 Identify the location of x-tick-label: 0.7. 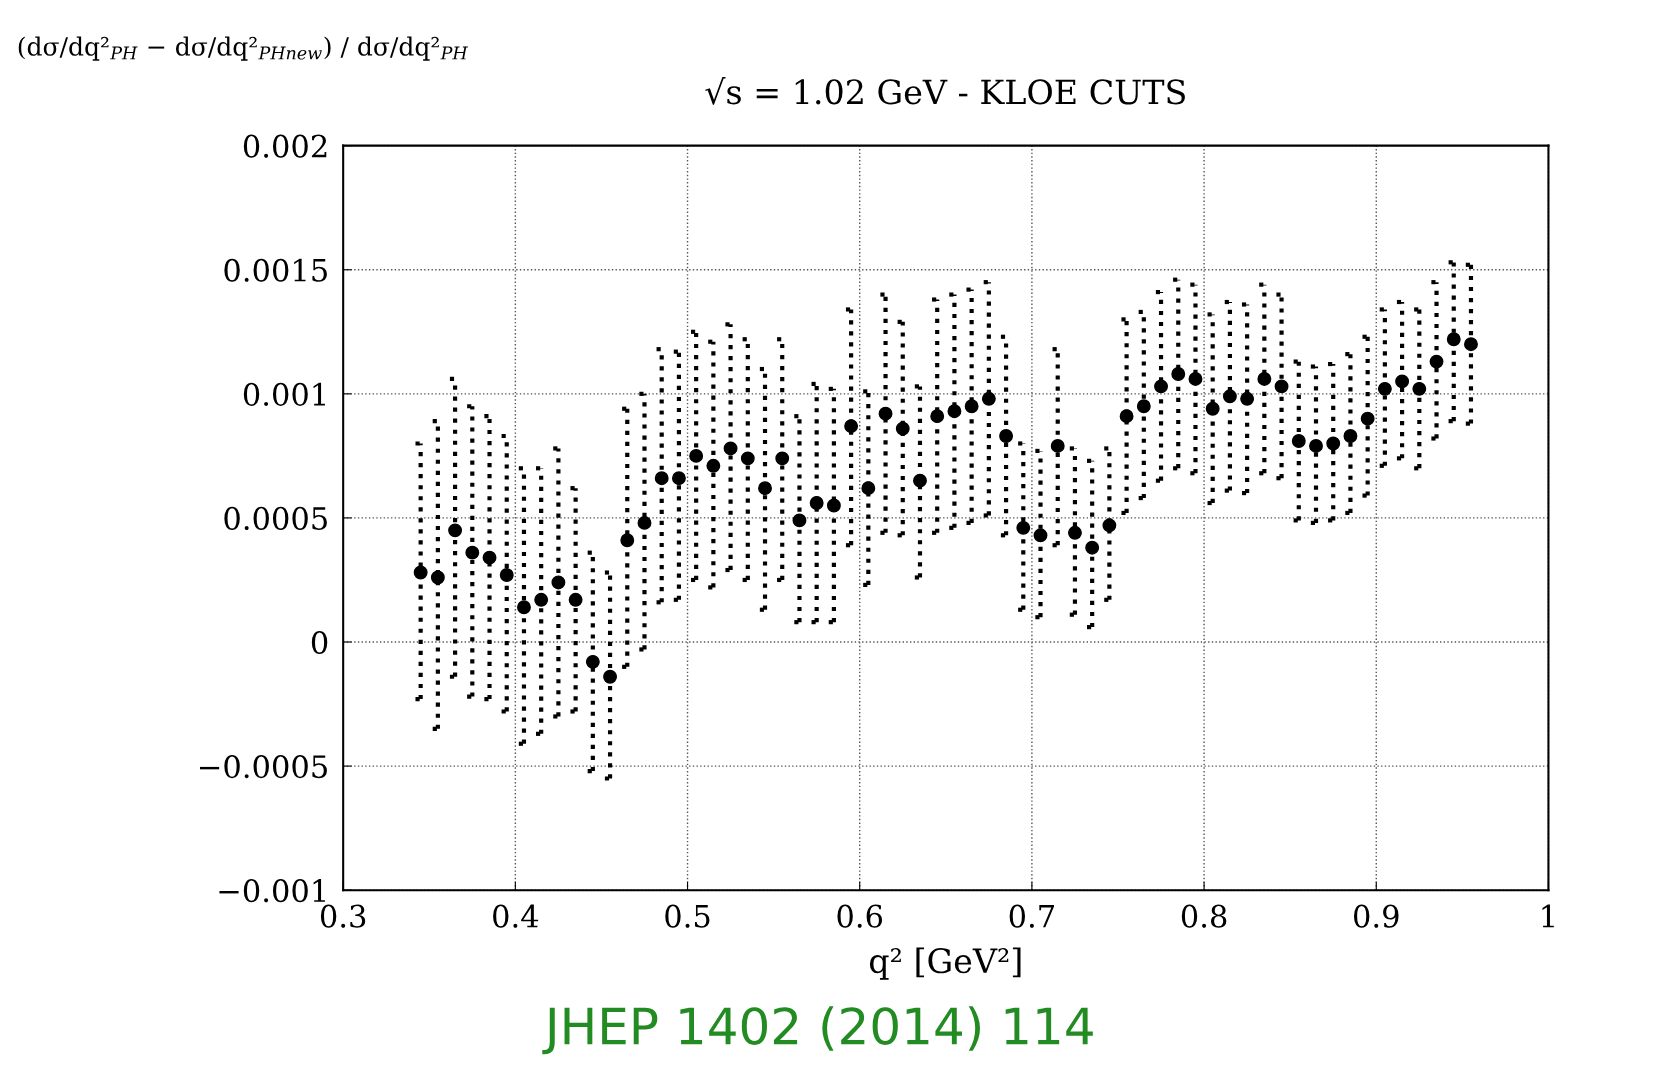
(1031, 916).